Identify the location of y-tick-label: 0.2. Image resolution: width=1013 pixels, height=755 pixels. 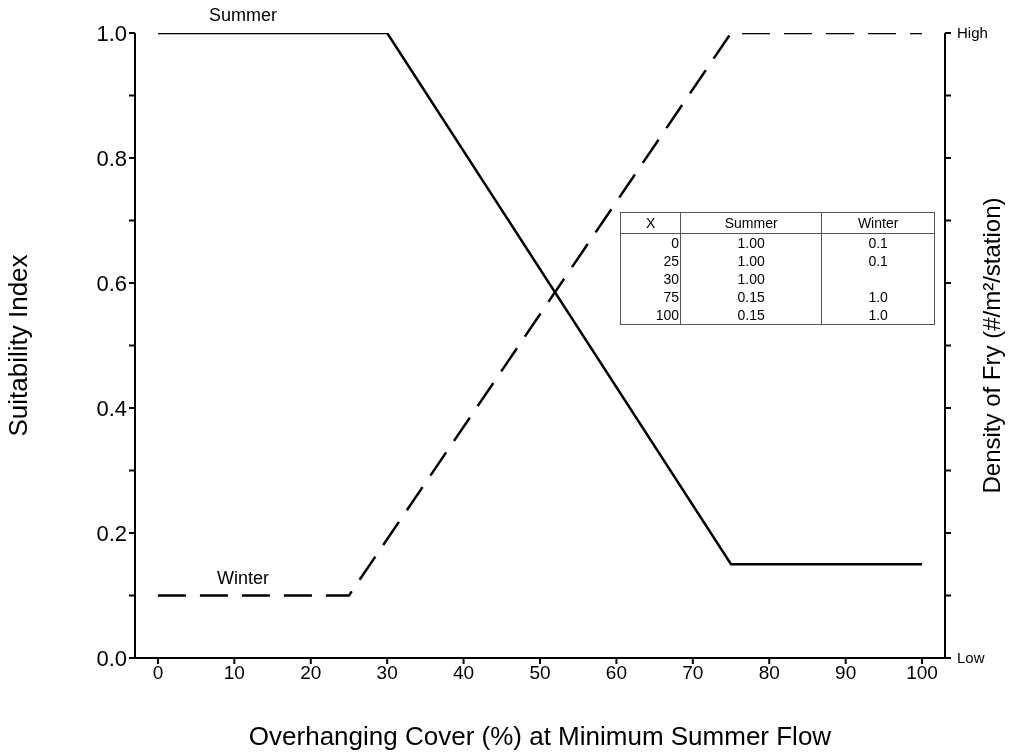
(111, 533).